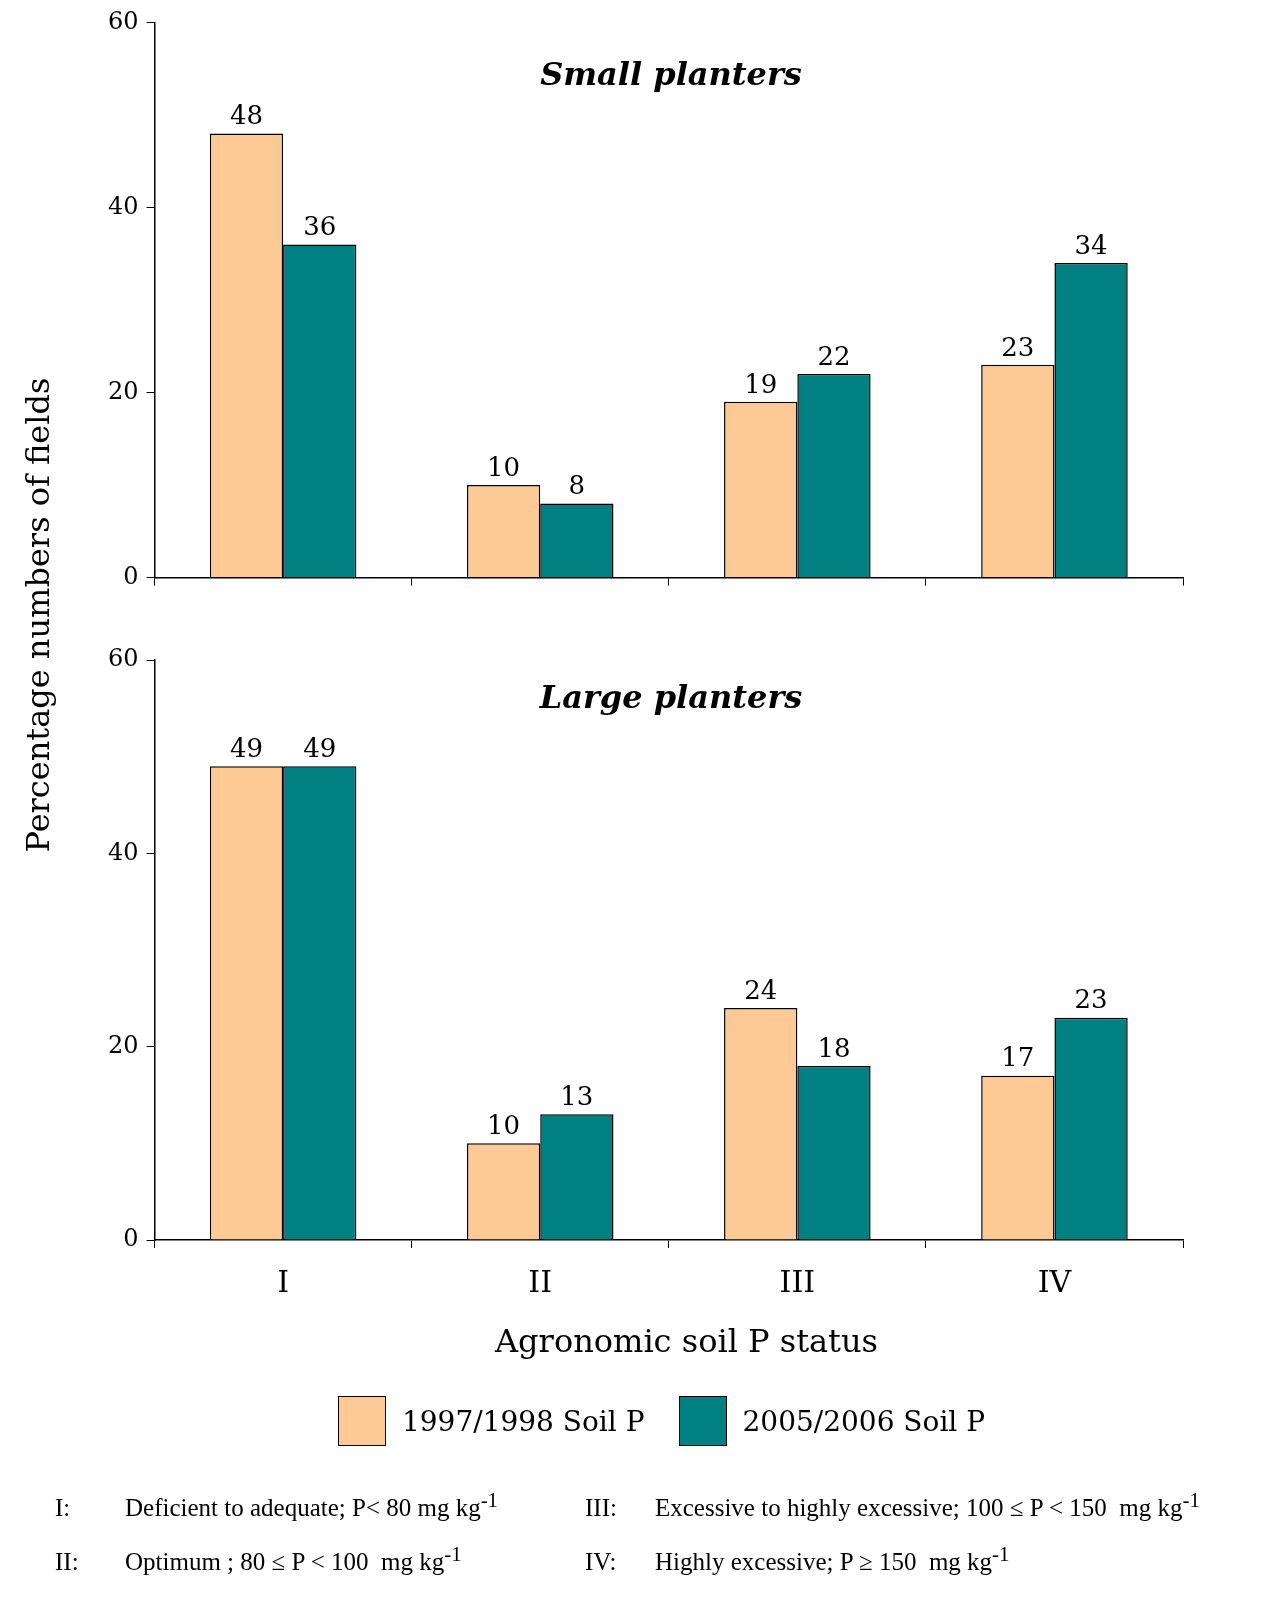  Describe the element at coordinates (671, 697) in the screenshot. I see `text: Large planters` at that location.